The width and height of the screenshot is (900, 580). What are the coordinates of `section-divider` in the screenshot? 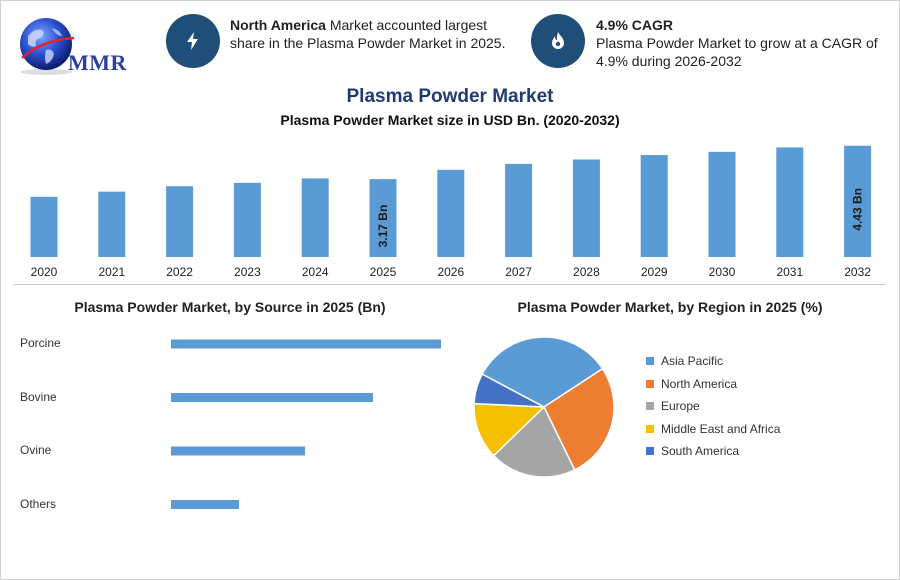 It's located at (450, 284).